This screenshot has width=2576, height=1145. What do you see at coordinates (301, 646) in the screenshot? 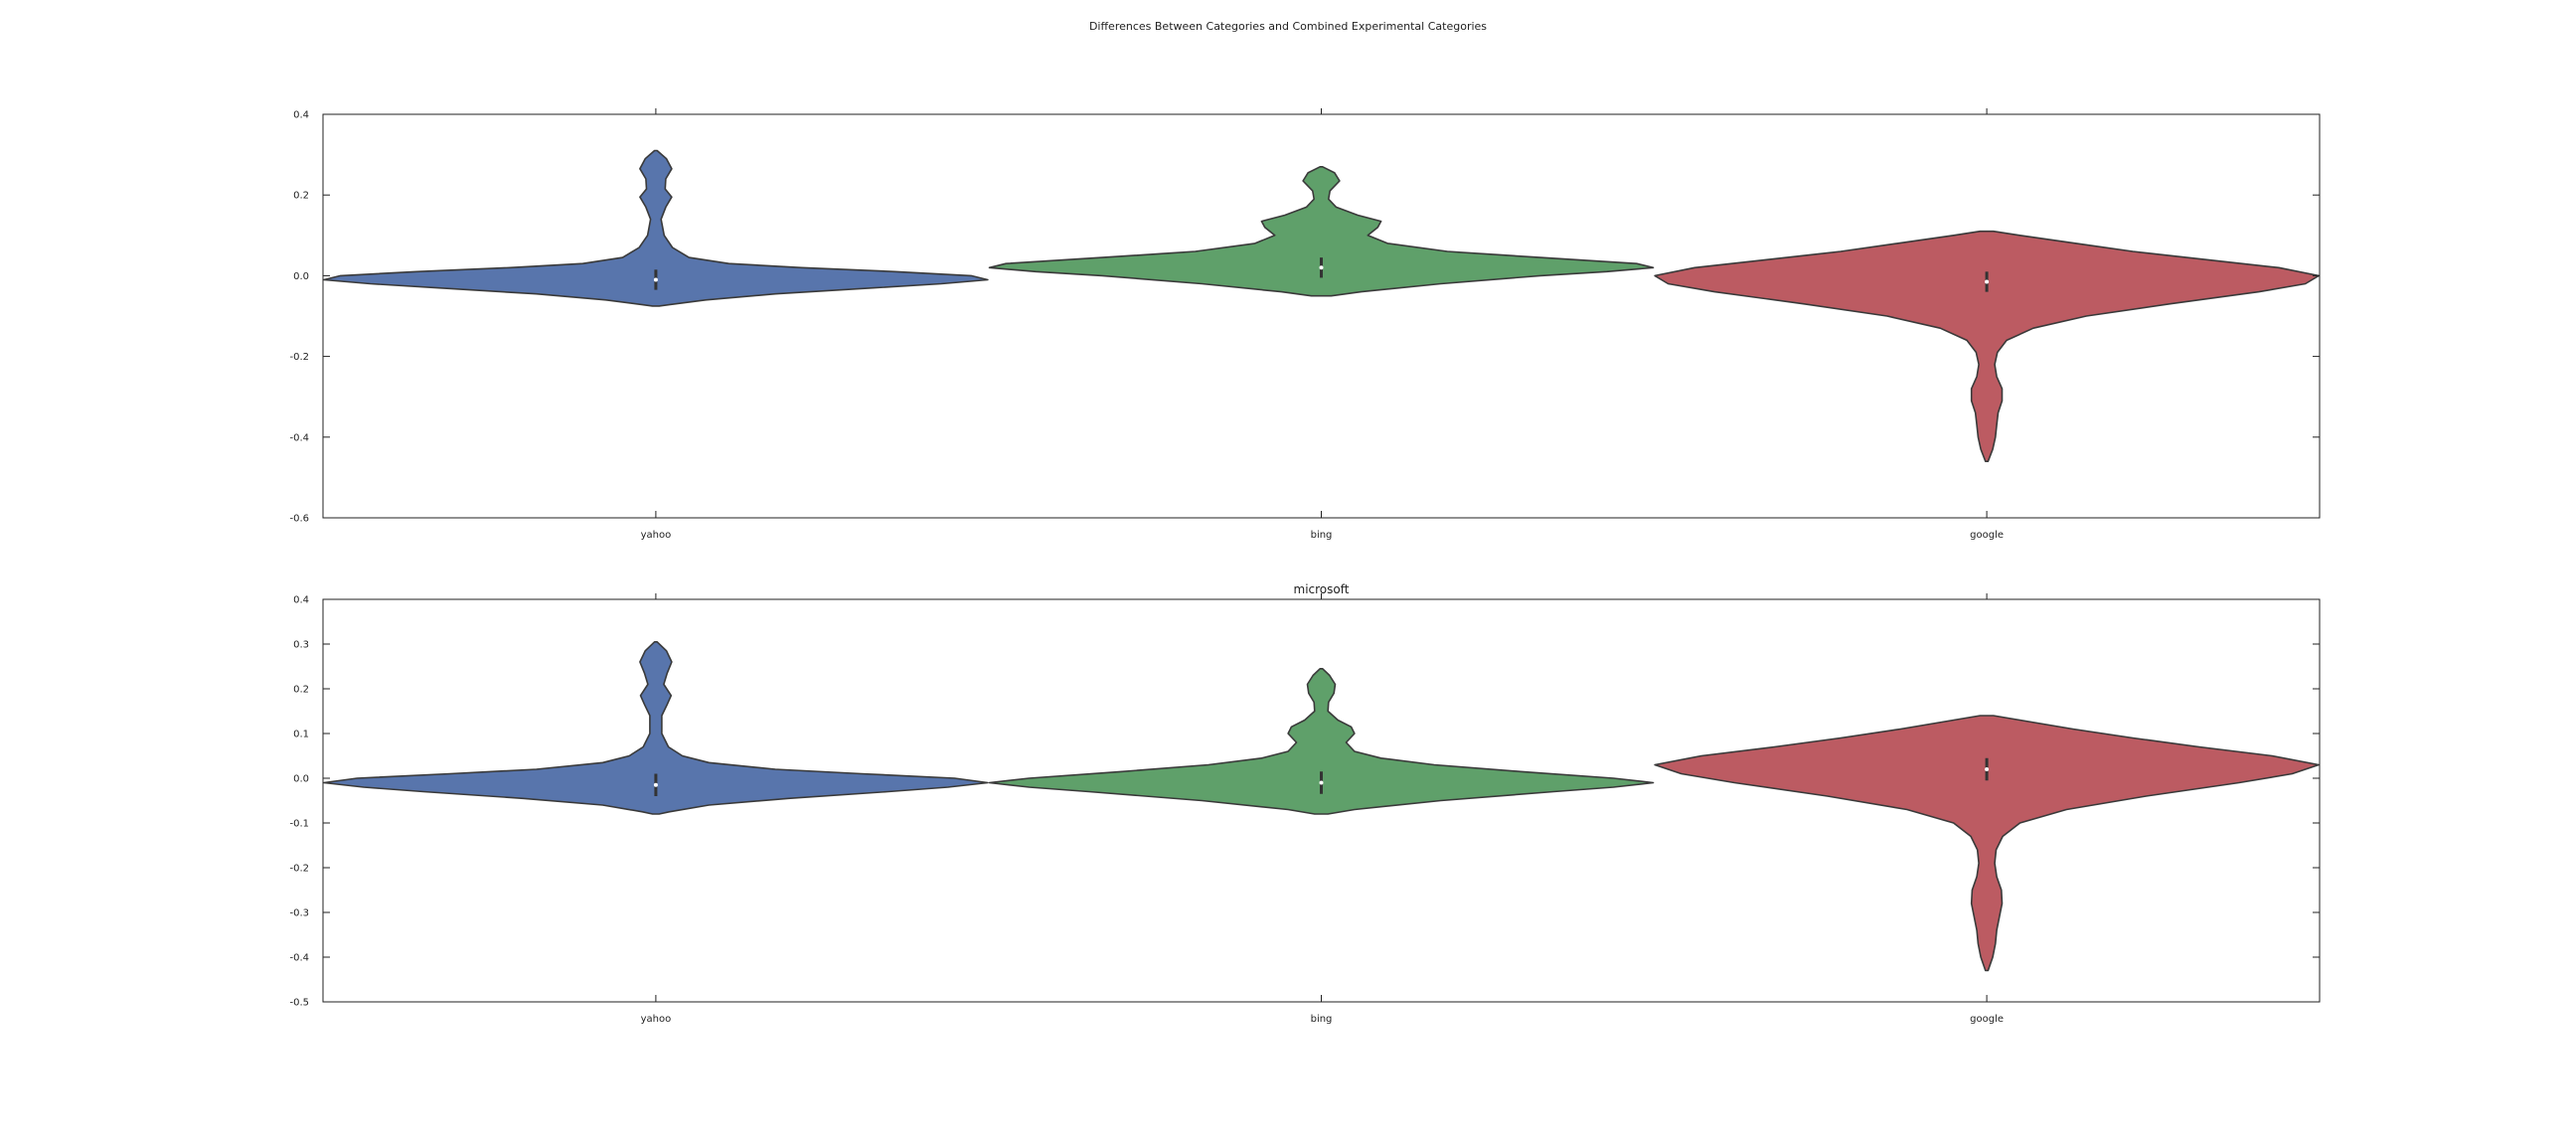
I see `y-tick-label: 0.3` at bounding box center [301, 646].